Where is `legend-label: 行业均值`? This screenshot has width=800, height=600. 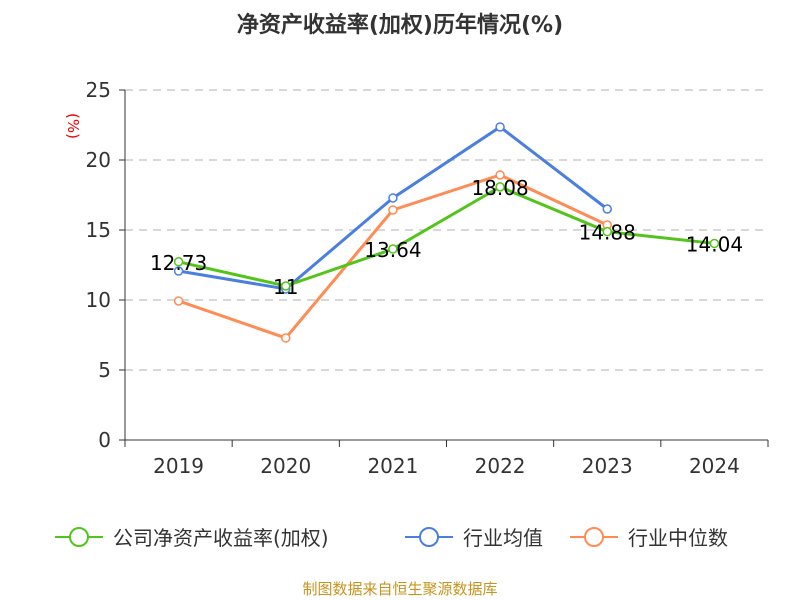 legend-label: 行业均值 is located at coordinates (503, 538).